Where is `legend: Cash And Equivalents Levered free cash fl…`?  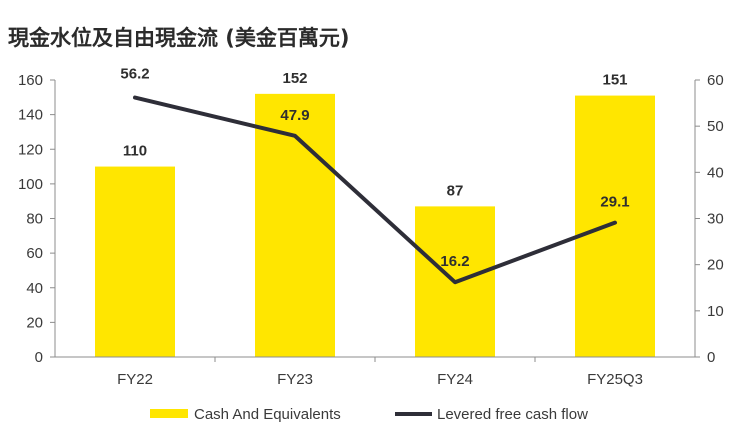
legend: Cash And Equivalents Levered free cash fl… is located at coordinates (369, 414).